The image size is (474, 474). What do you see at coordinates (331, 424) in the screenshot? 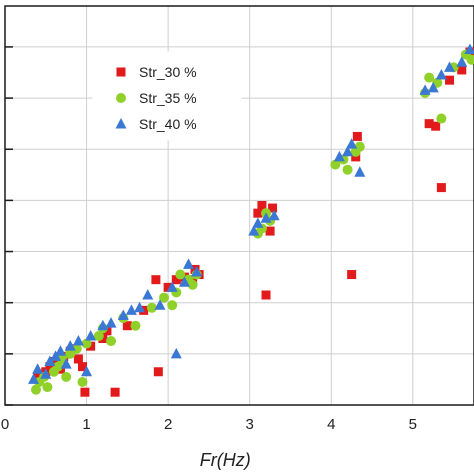
I see `x-tick-label: 4` at bounding box center [331, 424].